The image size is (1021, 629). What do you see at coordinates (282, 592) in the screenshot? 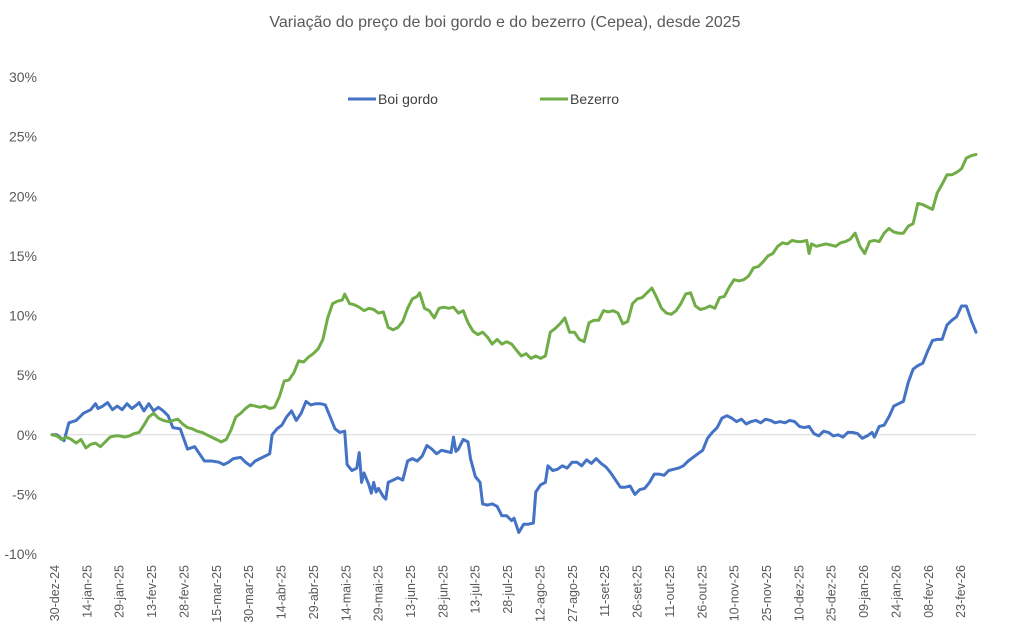
I see `x-tick-label: 14-abr-25` at bounding box center [282, 592].